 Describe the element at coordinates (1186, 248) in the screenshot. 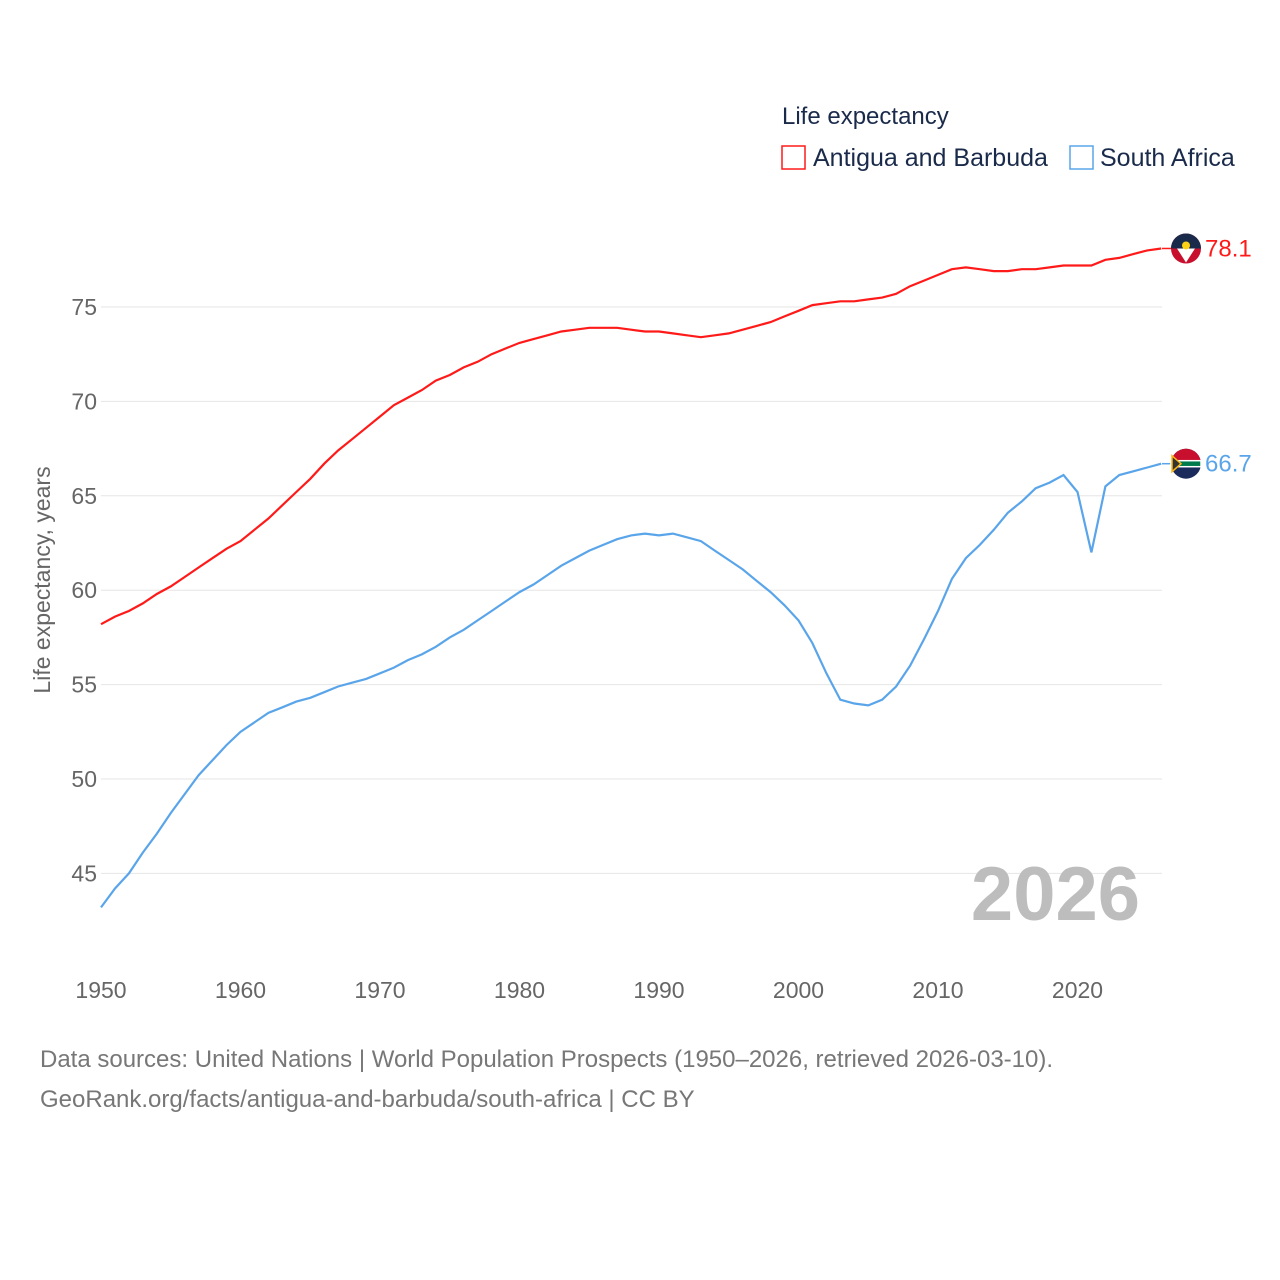

I see `antigua-flag-icon` at that location.